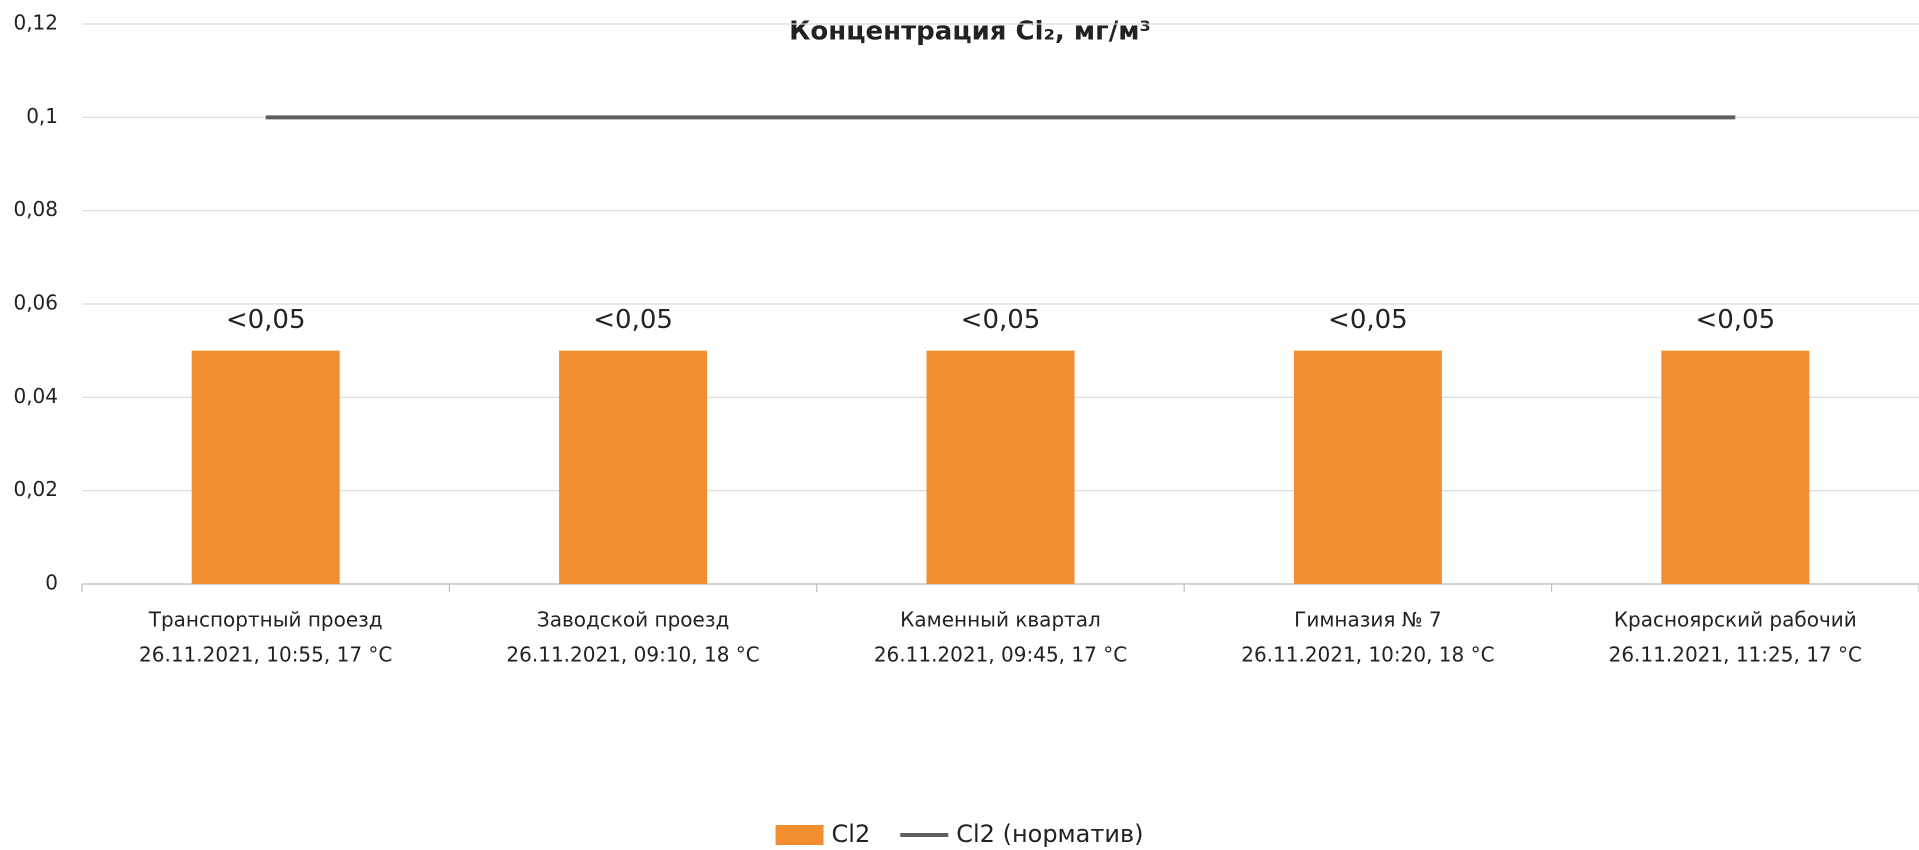 The height and width of the screenshot is (850, 1919). I want to click on x-tick-label: 26.11.2021, 10:20, 18 °C, so click(1367, 655).